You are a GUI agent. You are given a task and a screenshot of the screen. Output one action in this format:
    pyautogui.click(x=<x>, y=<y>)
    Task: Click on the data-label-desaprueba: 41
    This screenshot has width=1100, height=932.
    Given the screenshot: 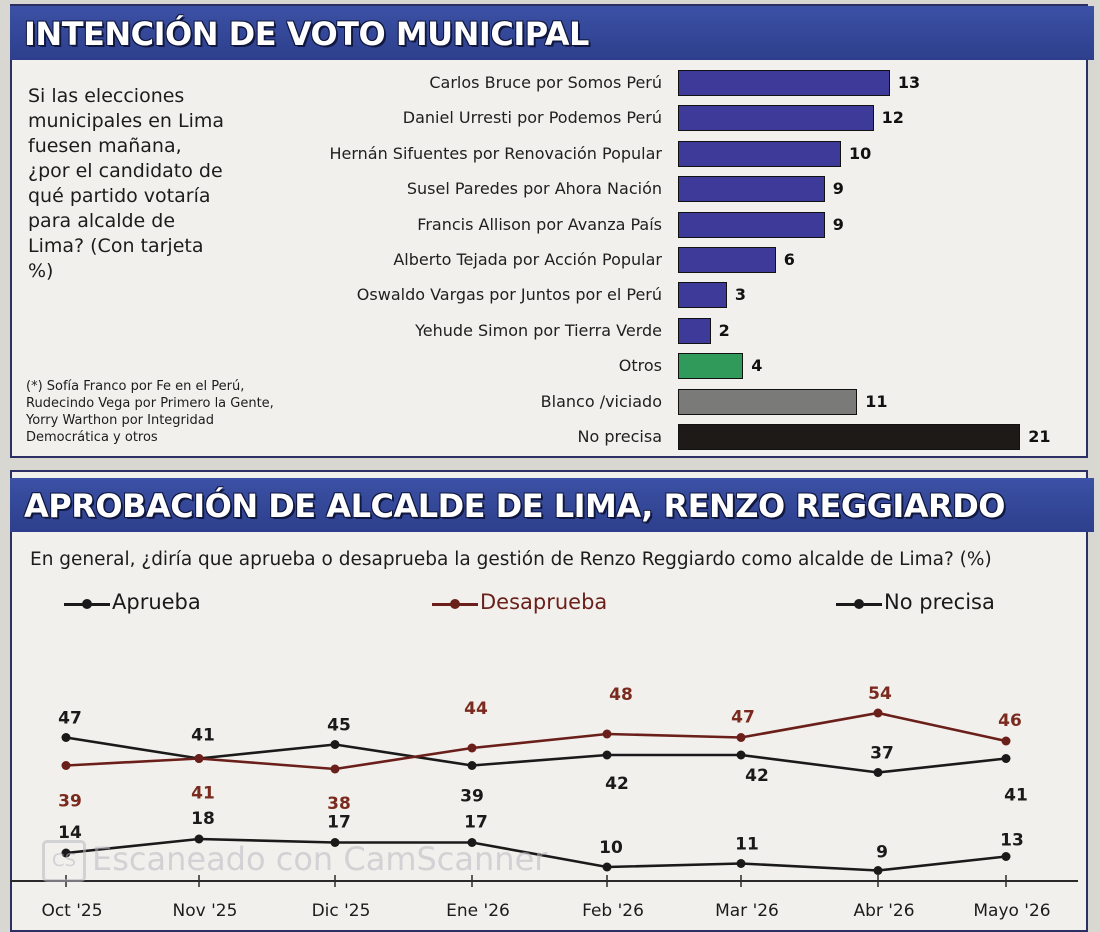 What is the action you would take?
    pyautogui.click(x=203, y=794)
    